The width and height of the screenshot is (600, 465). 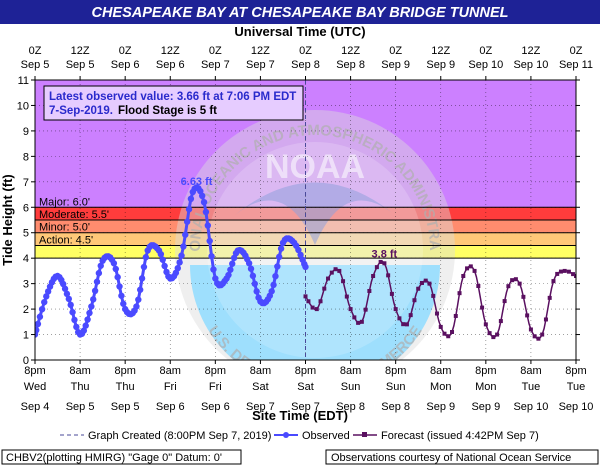 I want to click on x-tick-label-4-3: Sep 6, so click(x=215, y=407).